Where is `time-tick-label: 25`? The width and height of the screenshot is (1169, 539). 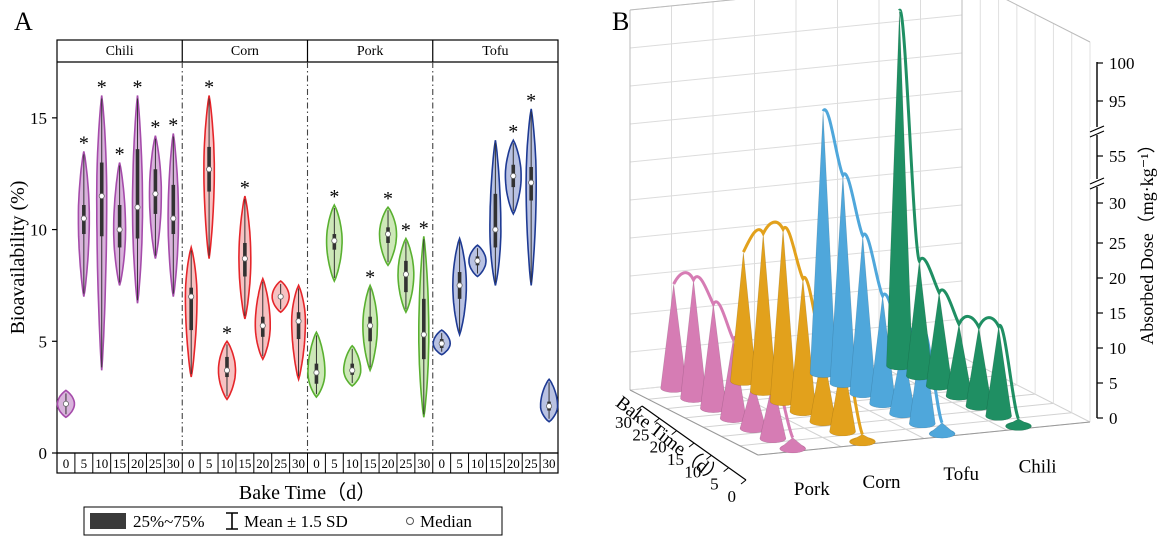 time-tick-label: 25 is located at coordinates (640, 434).